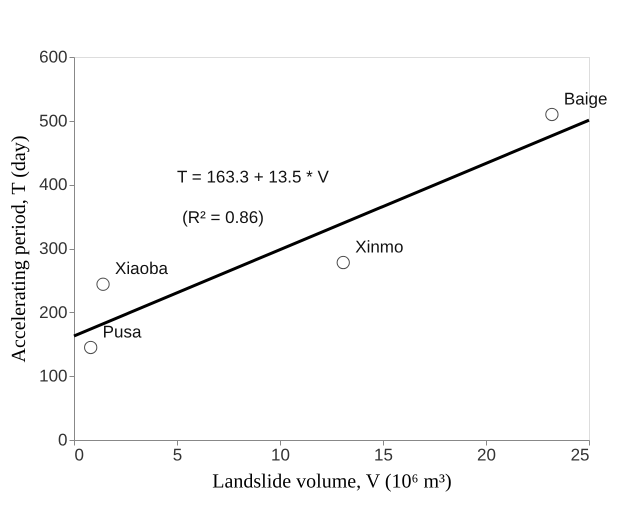 This screenshot has height=517, width=627. I want to click on annotation: Baige, so click(586, 98).